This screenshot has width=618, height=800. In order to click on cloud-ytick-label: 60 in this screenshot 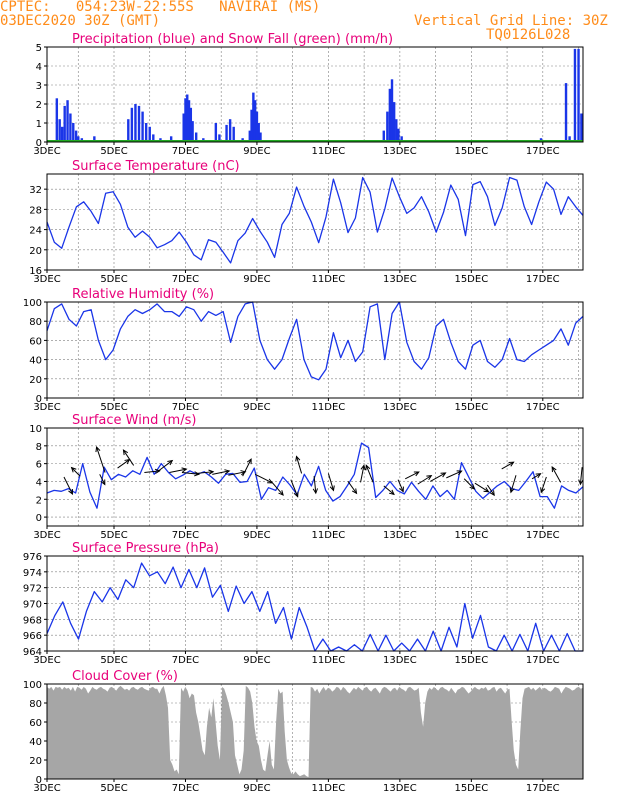, I will do `click(35, 723)`.